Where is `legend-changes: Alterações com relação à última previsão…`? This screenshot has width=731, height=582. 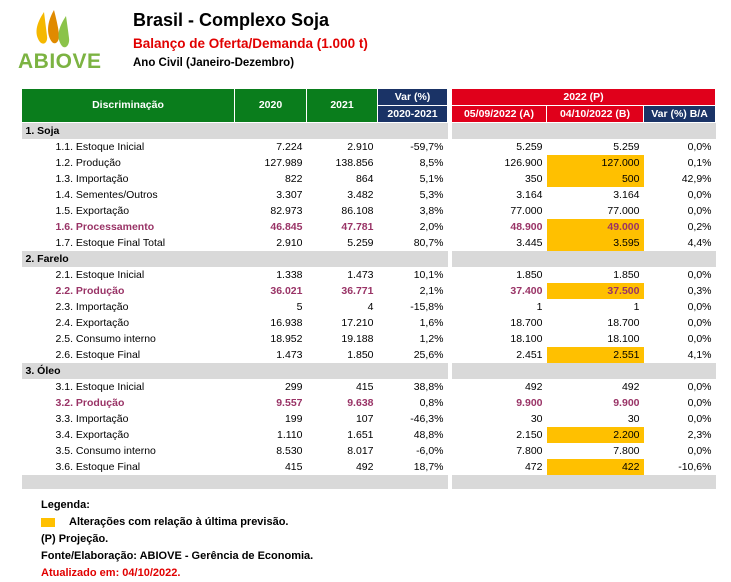 legend-changes: Alterações com relação à última previsão… is located at coordinates (177, 522).